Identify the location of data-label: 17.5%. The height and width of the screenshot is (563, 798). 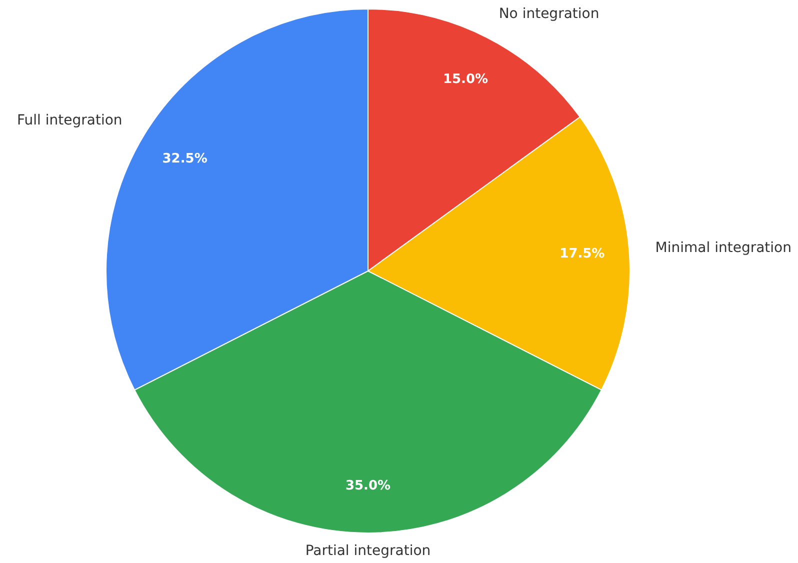
(582, 254).